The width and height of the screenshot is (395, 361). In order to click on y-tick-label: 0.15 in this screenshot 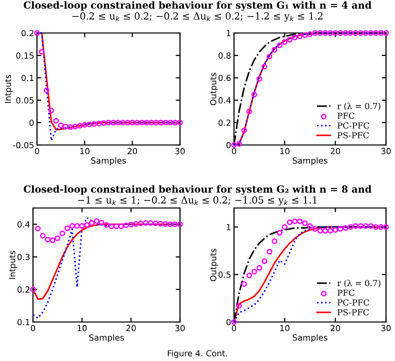, I will do `click(25, 55)`.